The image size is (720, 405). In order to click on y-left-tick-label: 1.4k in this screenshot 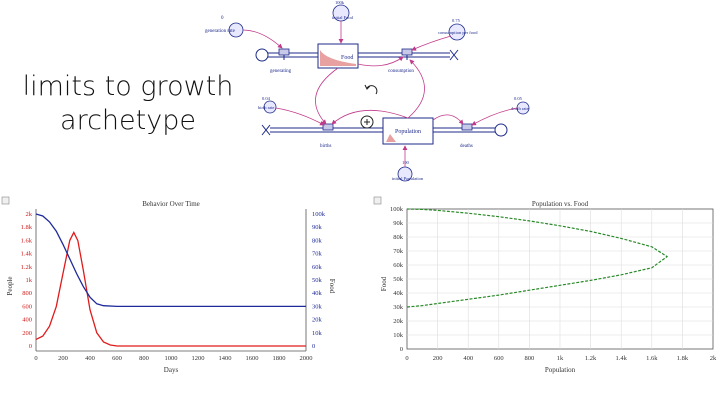, I will do `click(27, 254)`.